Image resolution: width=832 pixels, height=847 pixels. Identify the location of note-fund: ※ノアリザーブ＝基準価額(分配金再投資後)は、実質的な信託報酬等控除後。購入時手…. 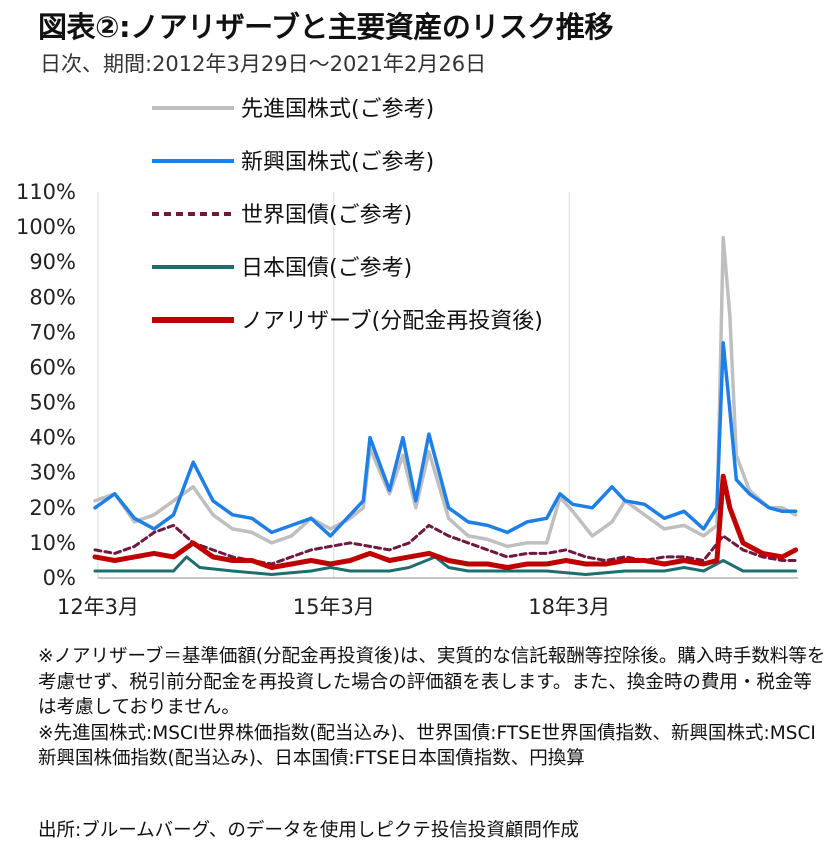
(432, 682).